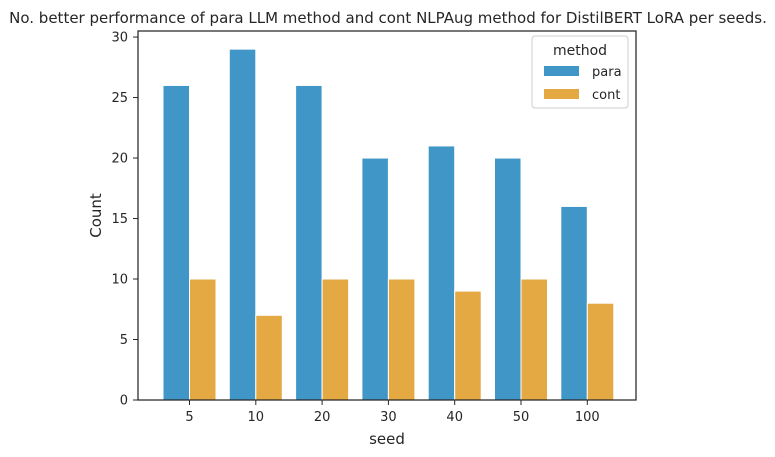 The height and width of the screenshot is (457, 775). I want to click on y-tick-label: 0, so click(124, 401).